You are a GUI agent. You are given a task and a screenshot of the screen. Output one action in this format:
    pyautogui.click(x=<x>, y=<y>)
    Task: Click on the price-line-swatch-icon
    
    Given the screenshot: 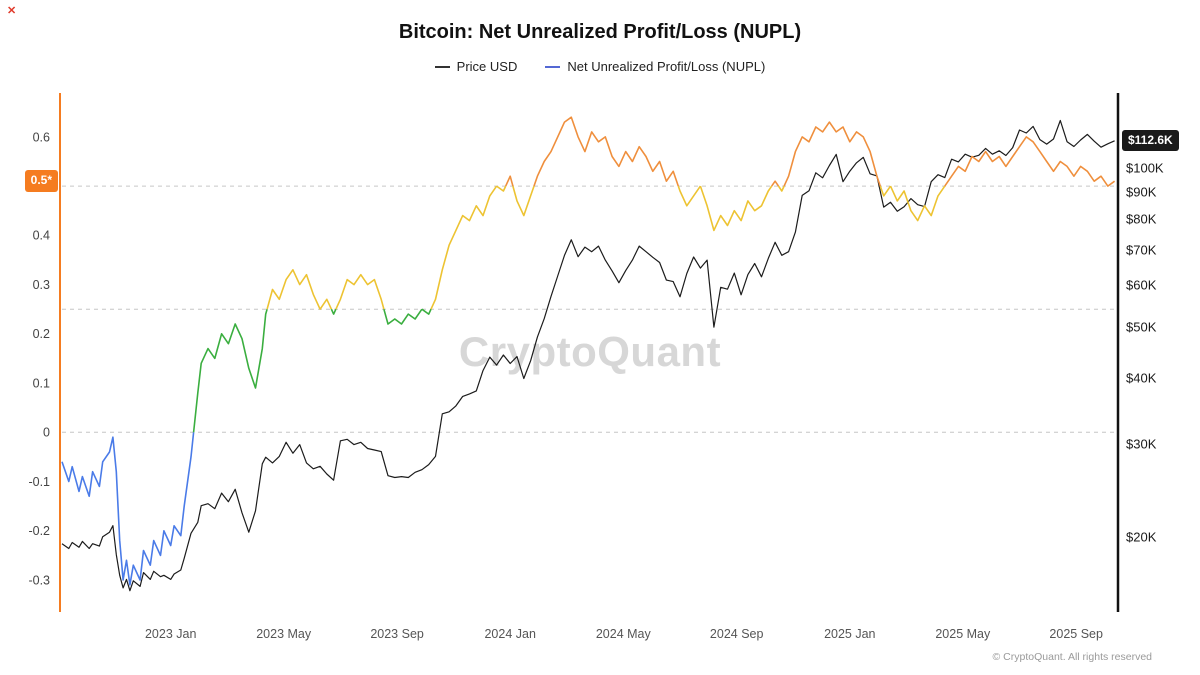 What is the action you would take?
    pyautogui.click(x=442, y=66)
    